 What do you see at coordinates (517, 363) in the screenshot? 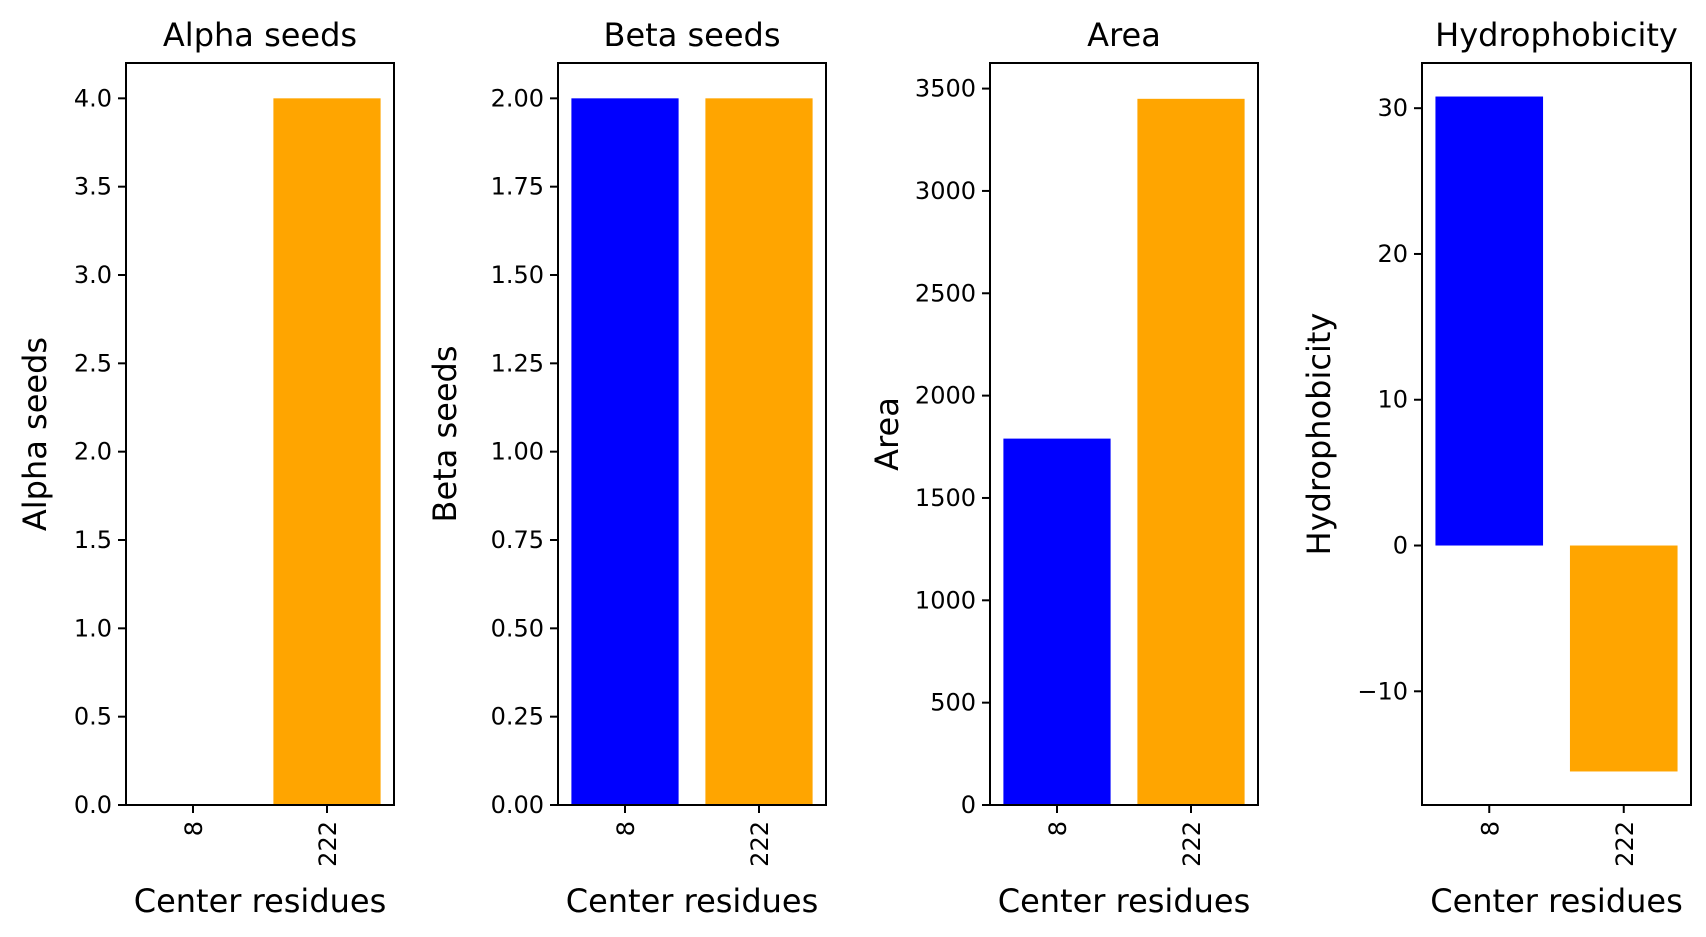
I see `y-tick-label: 1.25` at bounding box center [517, 363].